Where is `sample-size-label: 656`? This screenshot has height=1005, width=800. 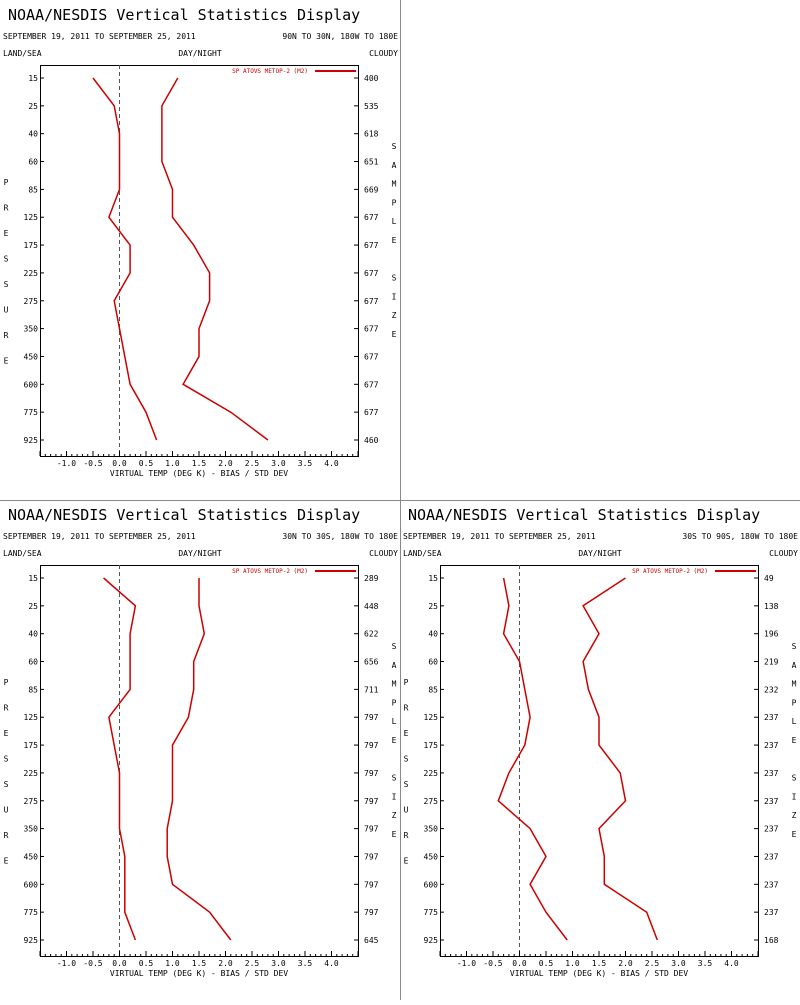
sample-size-label: 656 is located at coordinates (371, 662).